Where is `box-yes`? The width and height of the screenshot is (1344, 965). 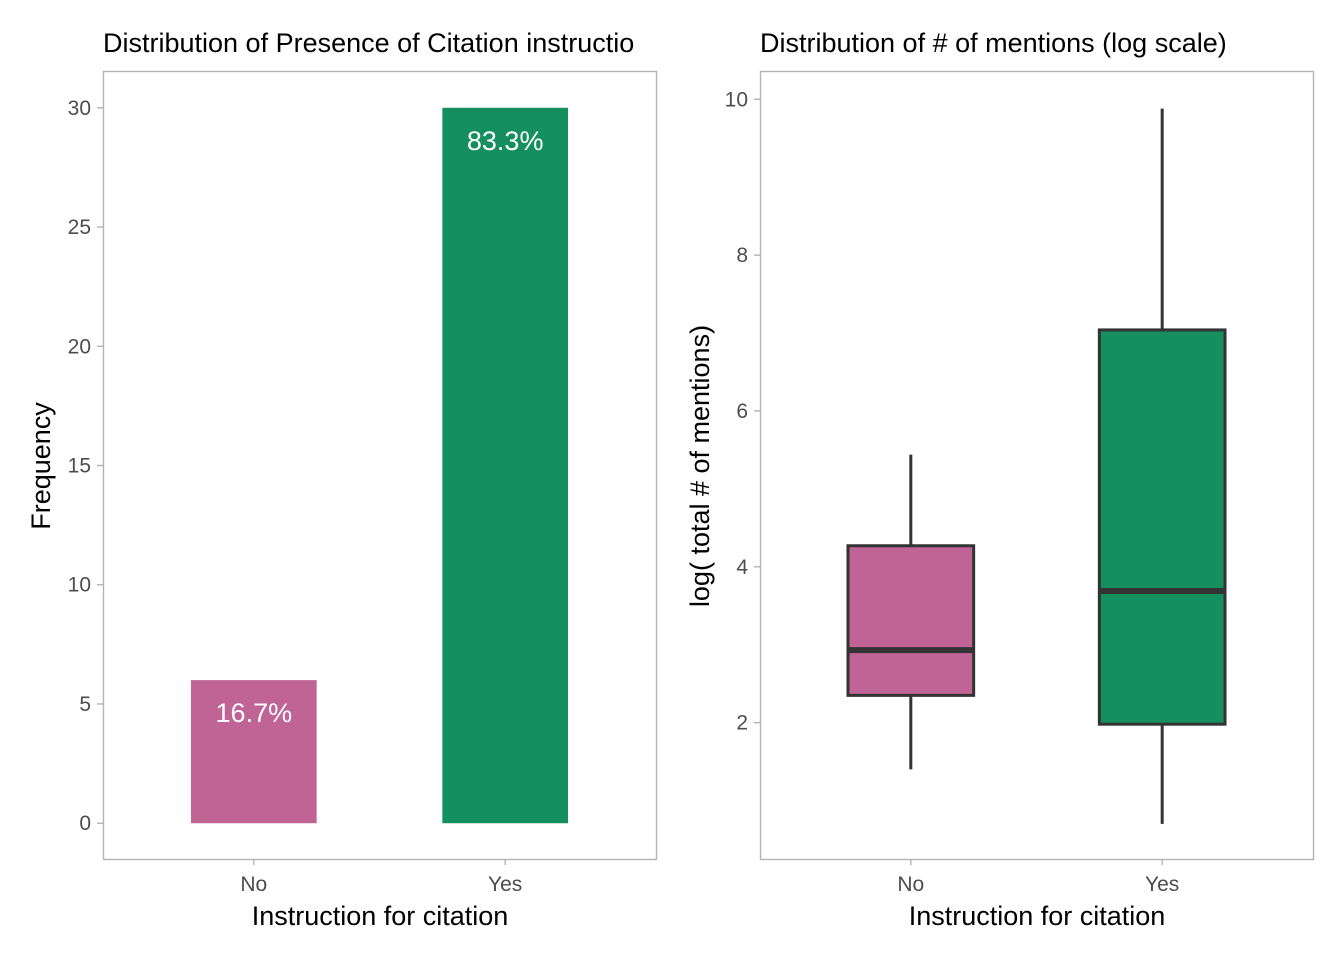
box-yes is located at coordinates (1162, 466).